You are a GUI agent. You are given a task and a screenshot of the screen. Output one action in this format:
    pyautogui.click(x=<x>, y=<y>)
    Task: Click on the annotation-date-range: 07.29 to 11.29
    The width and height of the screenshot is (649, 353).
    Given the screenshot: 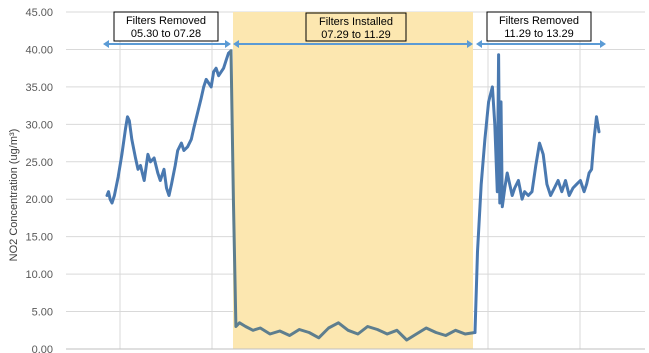 What is the action you would take?
    pyautogui.click(x=356, y=35)
    